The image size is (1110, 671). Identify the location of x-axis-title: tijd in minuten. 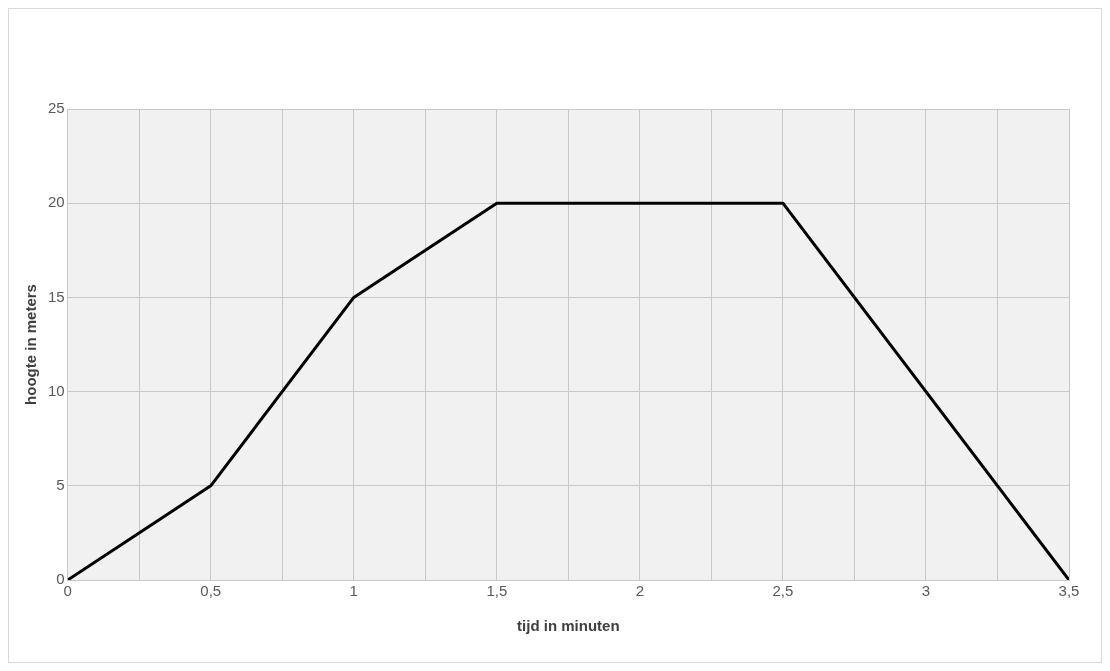
(568, 626).